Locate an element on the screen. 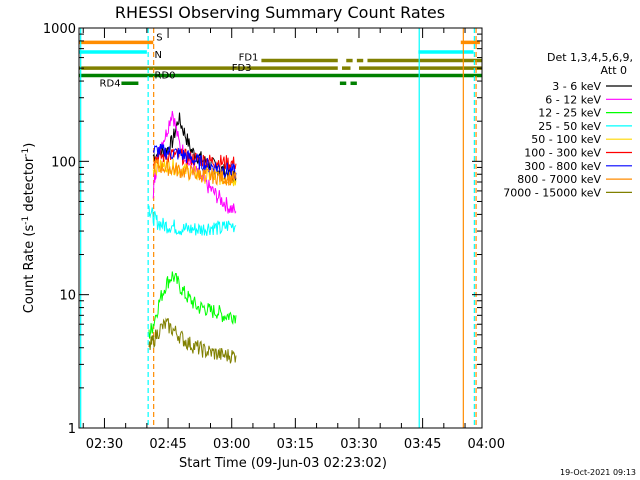  legend-label-3-6-kev: 3 - 6 keV is located at coordinates (576, 86).